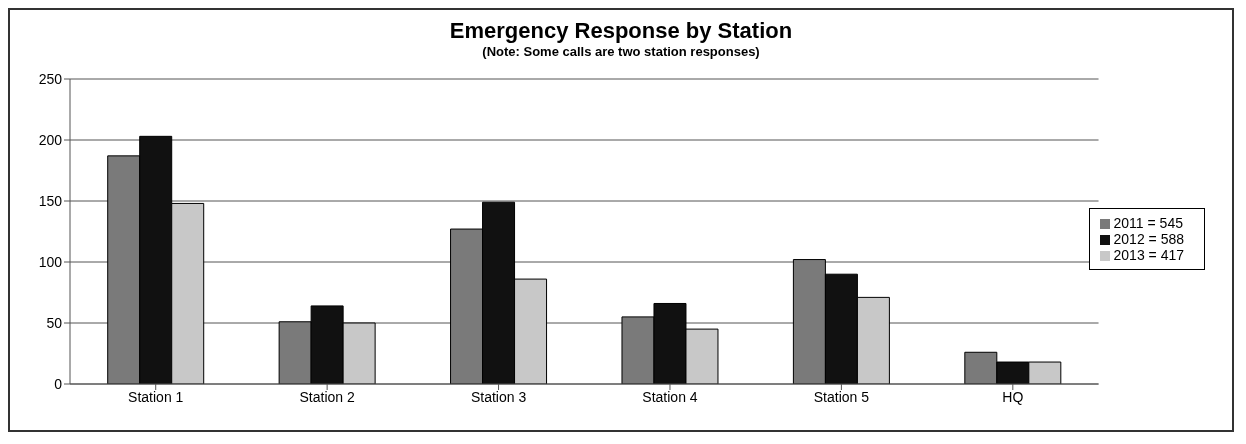  Describe the element at coordinates (1148, 239) in the screenshot. I see `legend-label: 2012 = 588` at that location.